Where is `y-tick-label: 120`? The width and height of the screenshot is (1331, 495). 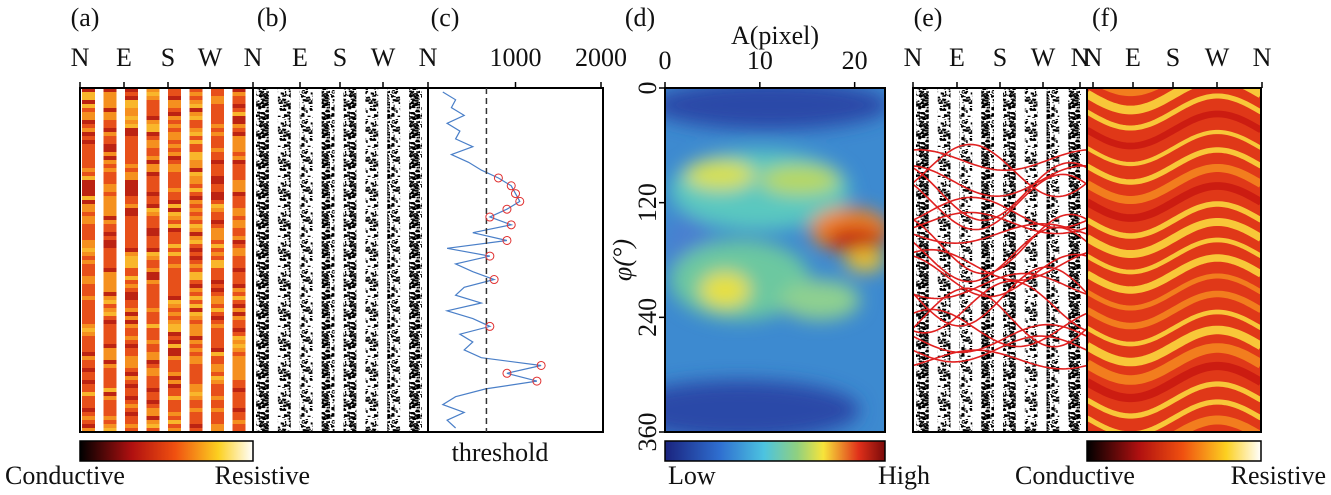 y-tick-label: 120 is located at coordinates (647, 202).